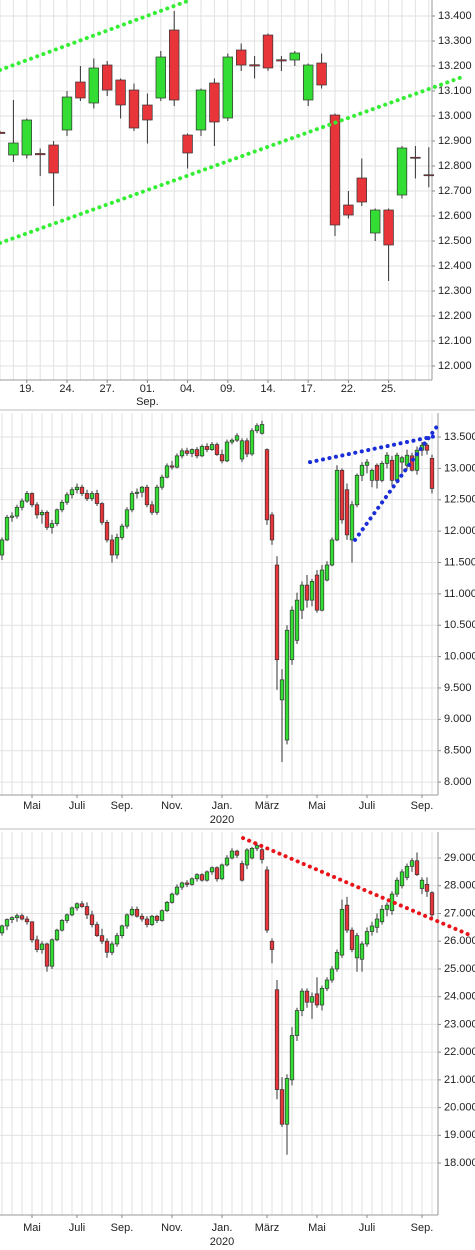 This screenshot has width=475, height=1250. I want to click on x-tick-label: 25., so click(388, 389).